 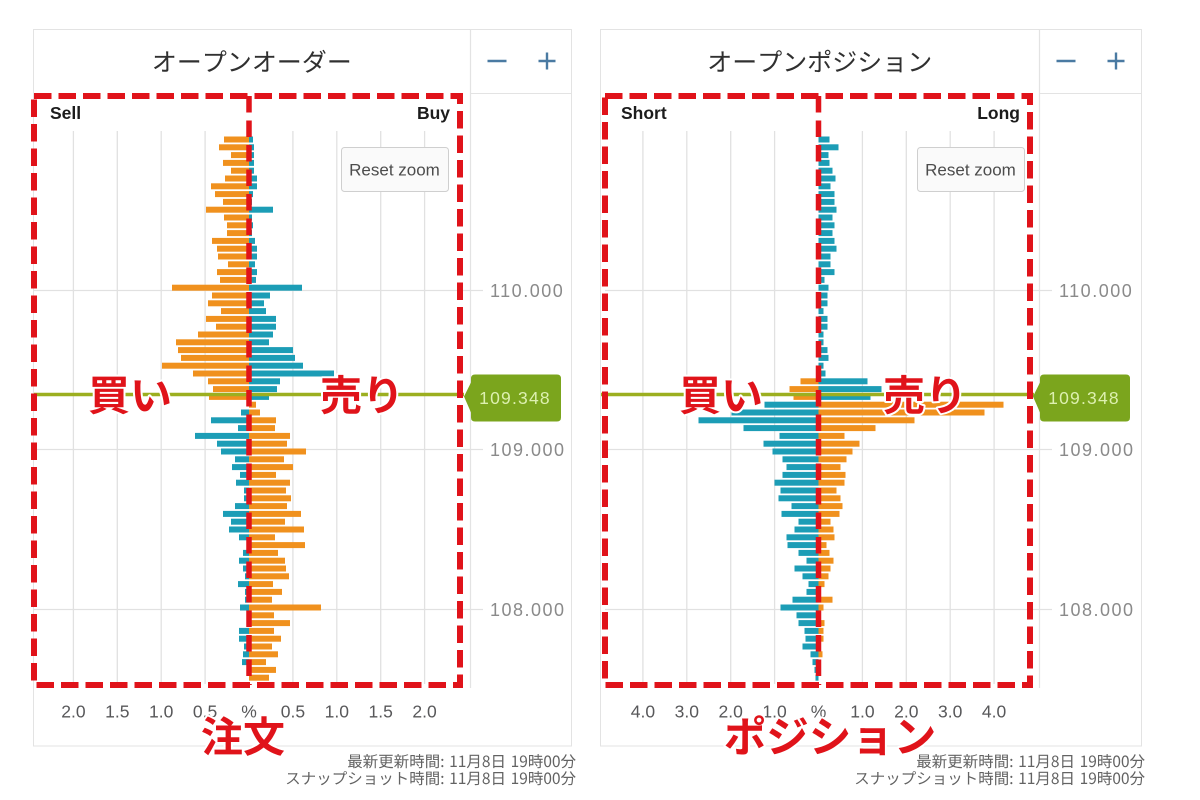 I want to click on svg-text: Sell, so click(x=65, y=113).